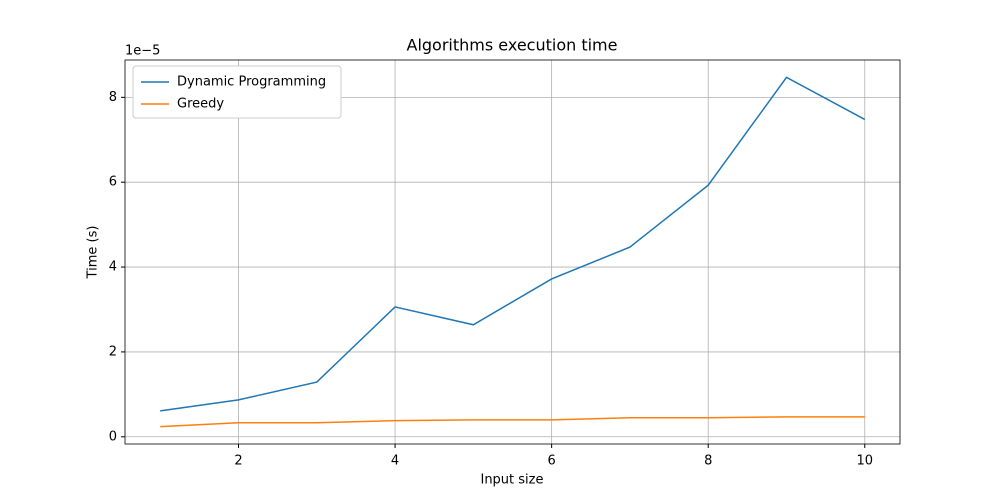 This screenshot has height=500, width=1000. I want to click on x-tick-label: 4, so click(395, 461).